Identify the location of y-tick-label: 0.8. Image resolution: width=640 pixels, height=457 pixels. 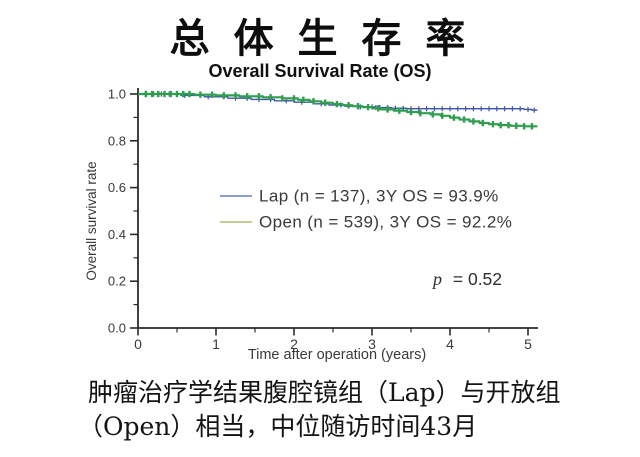
(117, 140).